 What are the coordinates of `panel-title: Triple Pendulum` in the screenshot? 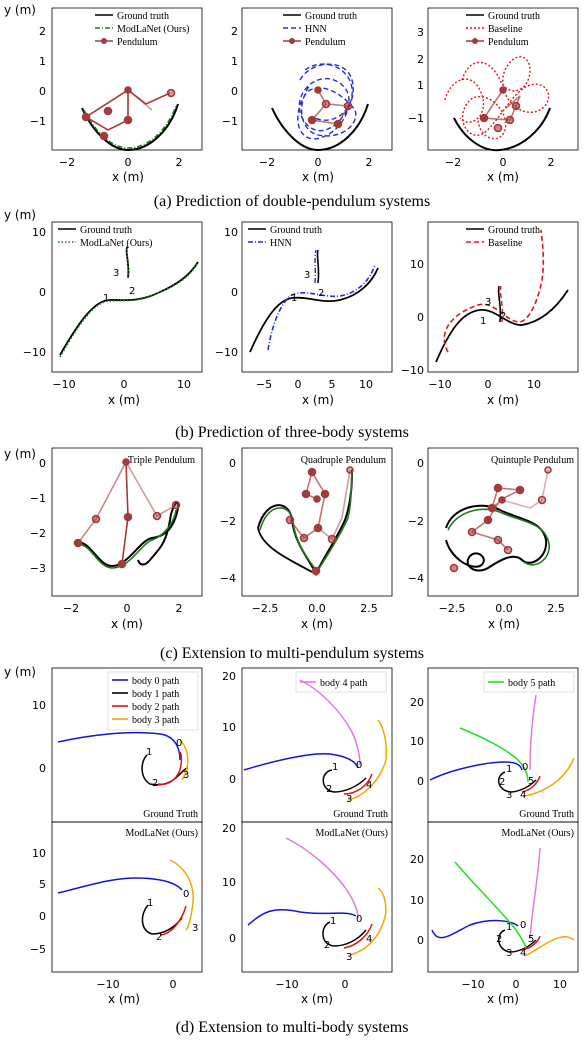 It's located at (161, 460).